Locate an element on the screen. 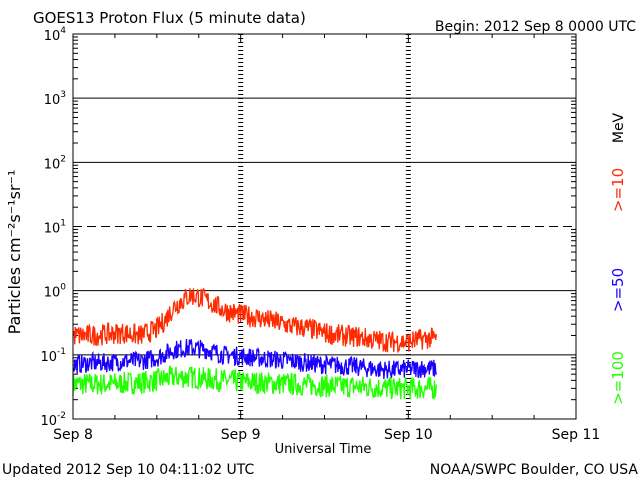 The width and height of the screenshot is (640, 480). legend-entry-ge50: >=50 is located at coordinates (618, 290).